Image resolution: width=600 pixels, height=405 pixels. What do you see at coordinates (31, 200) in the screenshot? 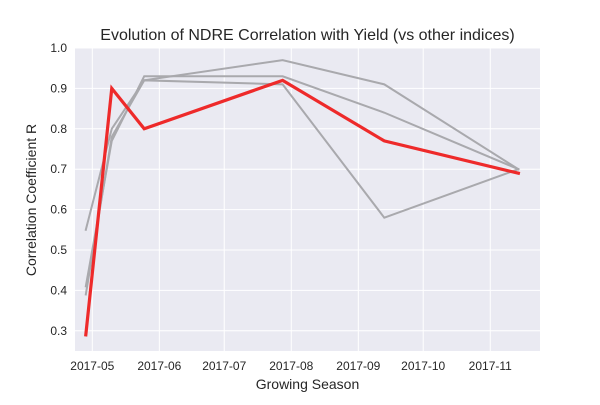
I see `y-axis-label: Correlation Coefficient R` at bounding box center [31, 200].